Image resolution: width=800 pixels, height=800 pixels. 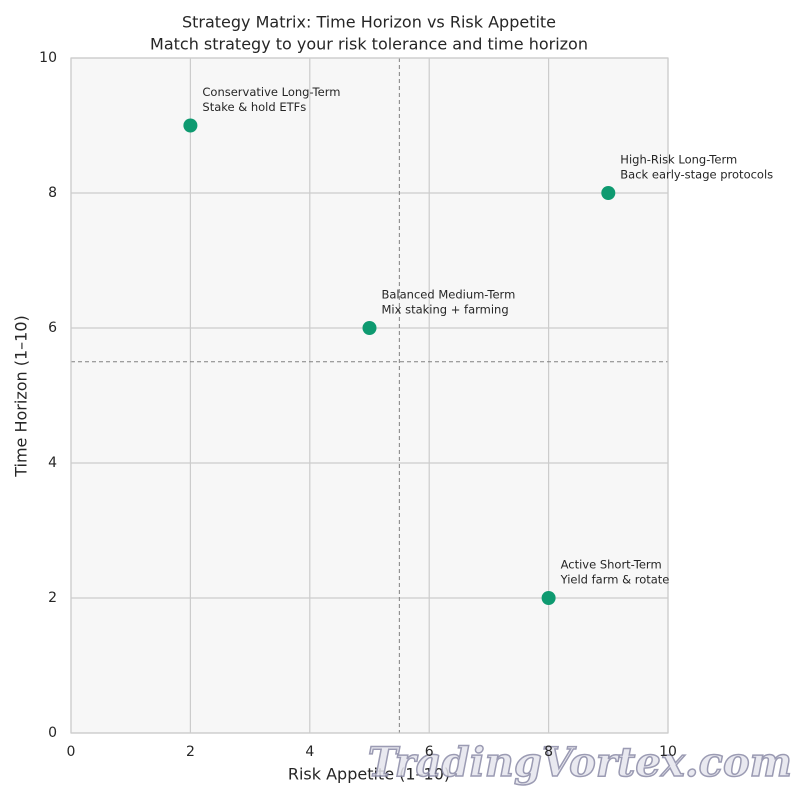 I want to click on point-annotation: High-Risk Long-Term, so click(x=678, y=160).